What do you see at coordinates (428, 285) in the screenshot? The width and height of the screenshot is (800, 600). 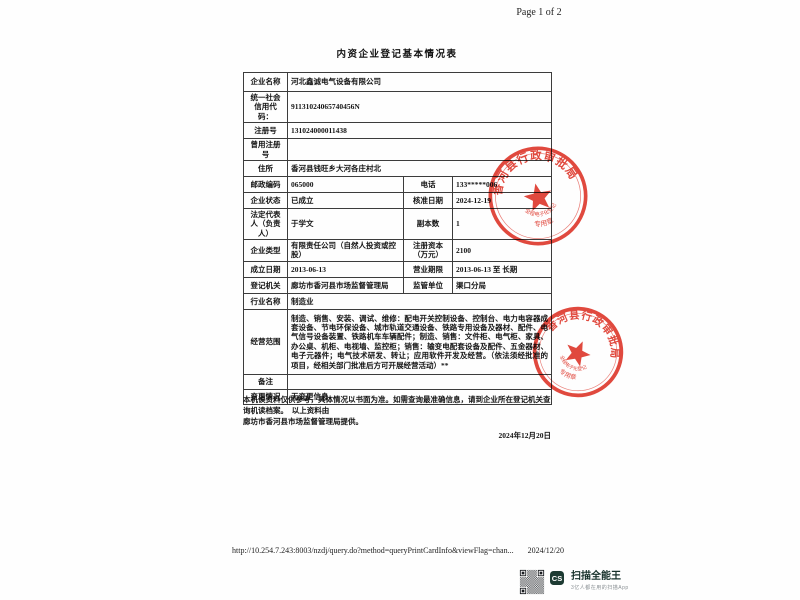 I see `field-label: 监管单位` at bounding box center [428, 285].